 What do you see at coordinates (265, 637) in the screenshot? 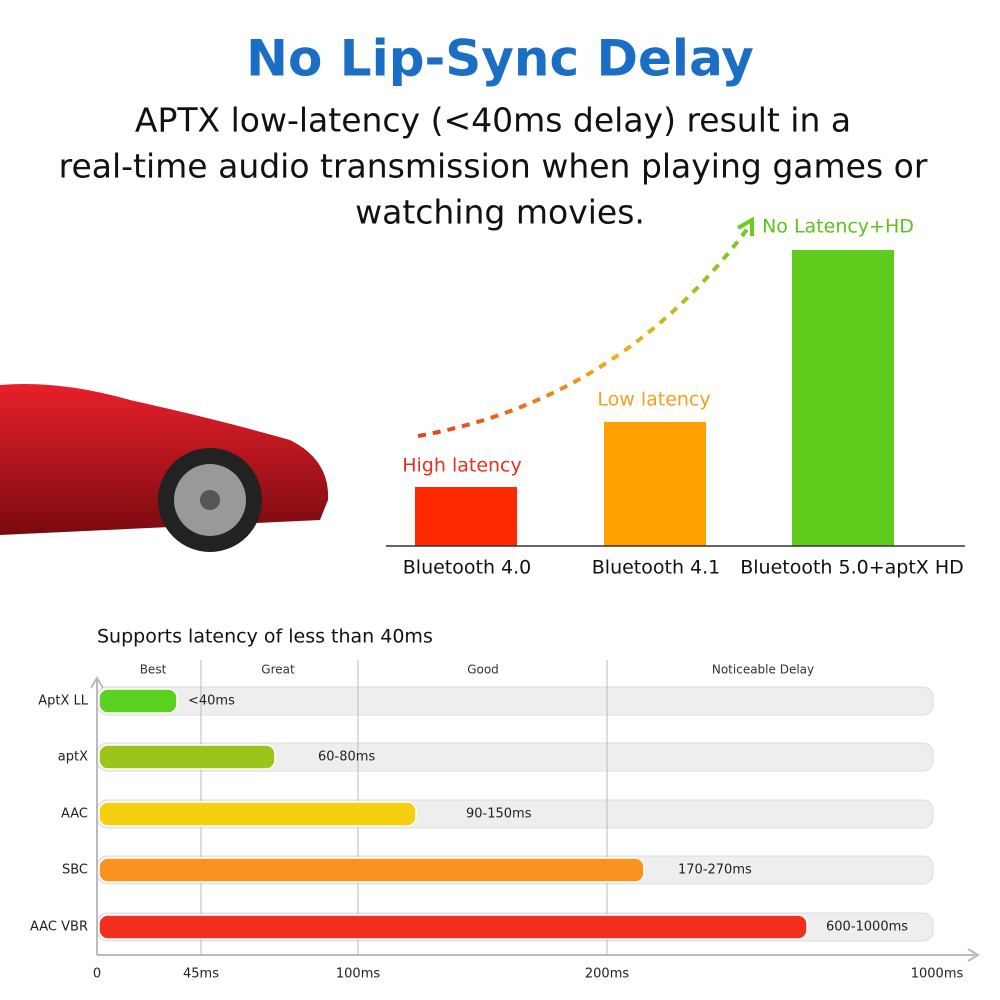
I see `bottom-title: Supports latency of less than 40ms` at bounding box center [265, 637].